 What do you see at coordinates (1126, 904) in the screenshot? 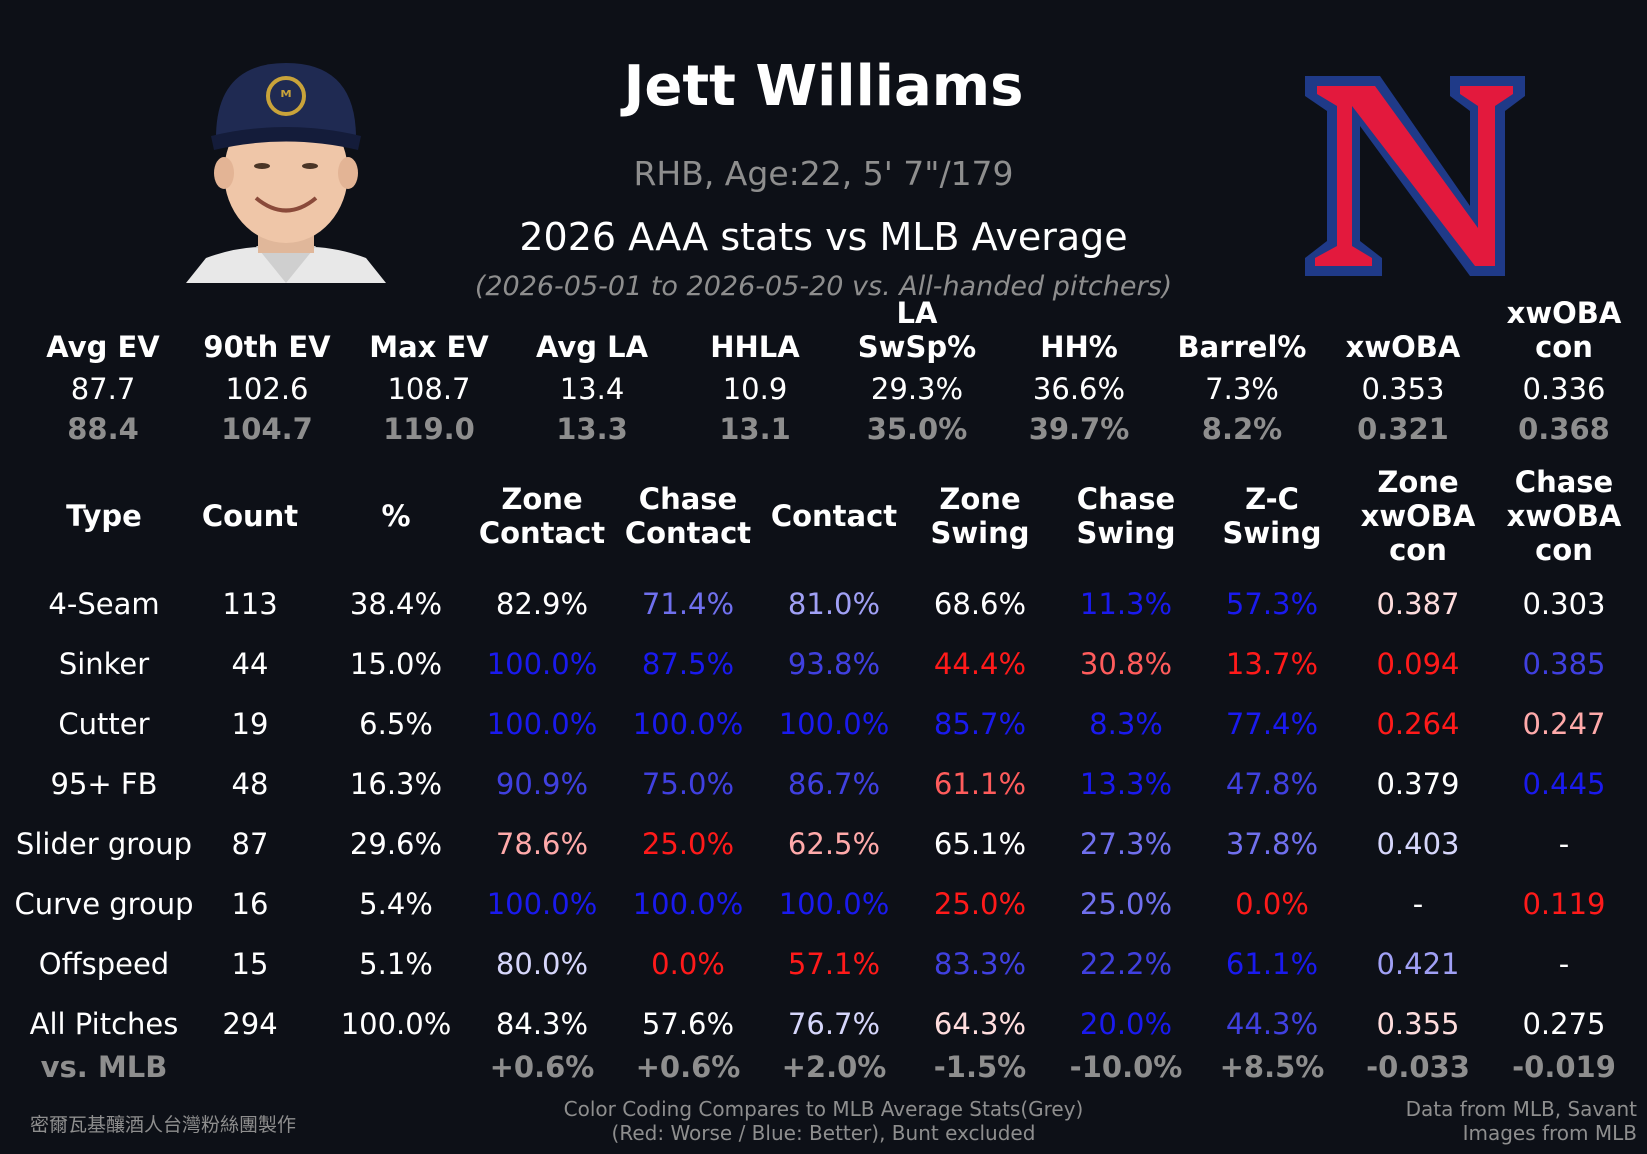
I see `table-cell: 25.0%` at bounding box center [1126, 904].